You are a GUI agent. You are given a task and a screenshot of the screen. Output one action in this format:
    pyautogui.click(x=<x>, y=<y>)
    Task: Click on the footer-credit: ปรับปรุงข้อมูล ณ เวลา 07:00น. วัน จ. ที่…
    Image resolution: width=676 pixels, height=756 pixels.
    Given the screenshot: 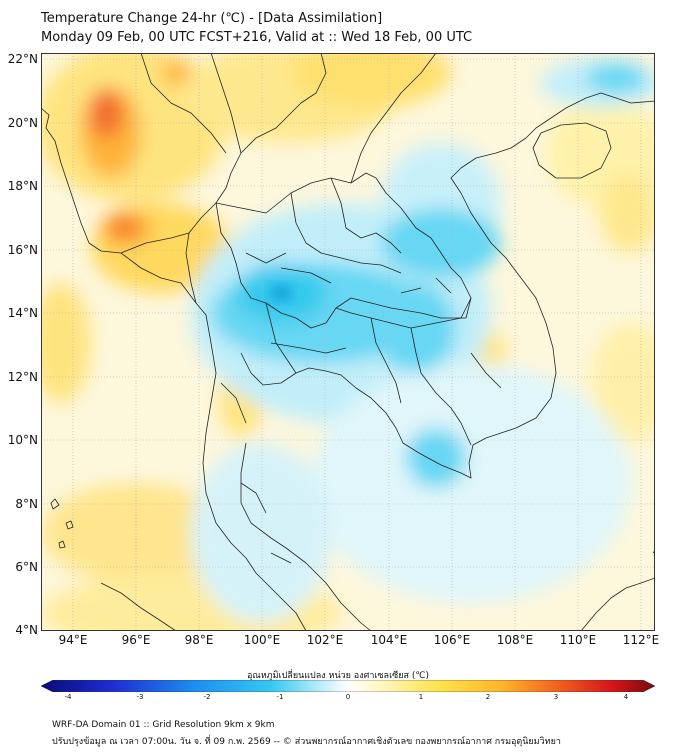 What is the action you would take?
    pyautogui.click(x=306, y=742)
    